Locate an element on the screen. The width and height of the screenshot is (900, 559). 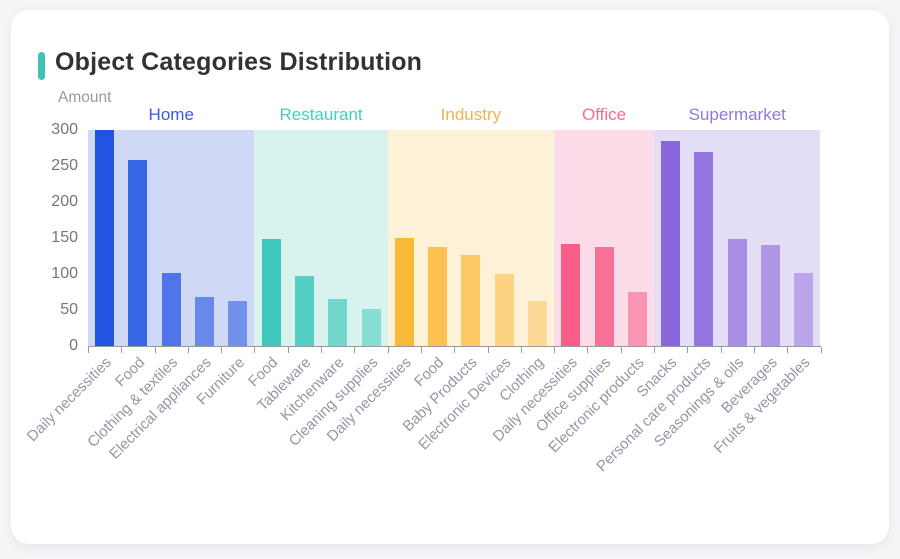
y-tick-label: 50 is located at coordinates (69, 309).